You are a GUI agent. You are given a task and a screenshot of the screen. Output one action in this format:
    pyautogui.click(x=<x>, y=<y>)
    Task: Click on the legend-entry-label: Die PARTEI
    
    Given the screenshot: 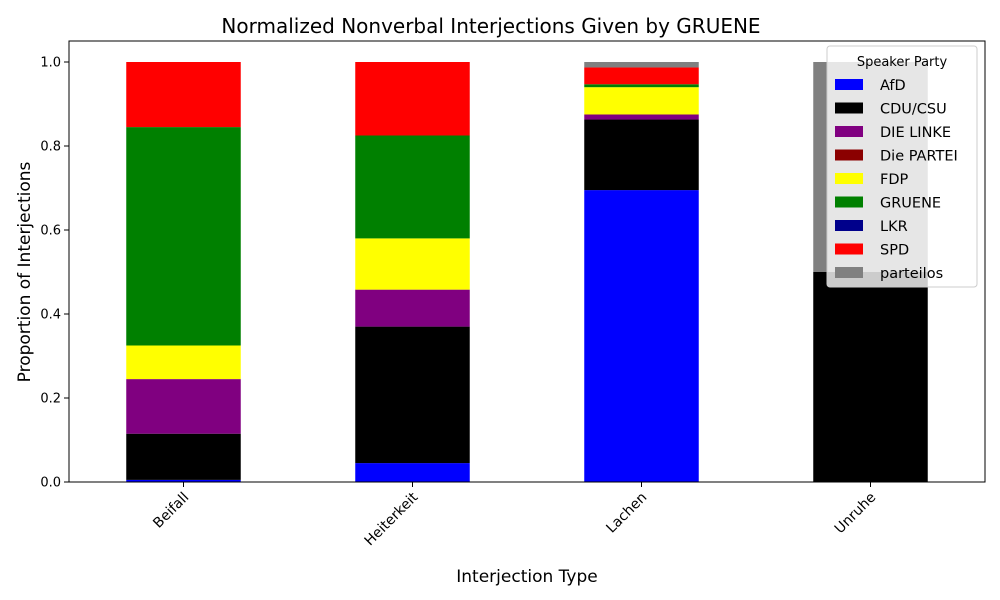 What is the action you would take?
    pyautogui.click(x=919, y=157)
    